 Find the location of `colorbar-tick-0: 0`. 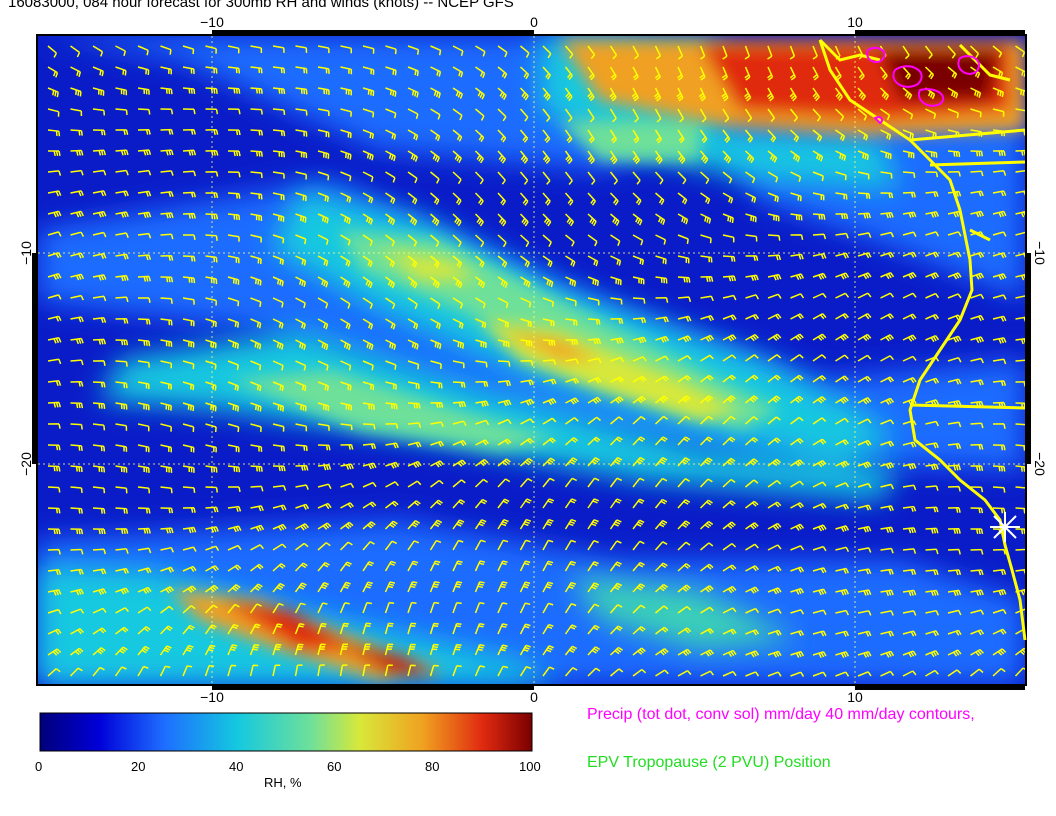

colorbar-tick-0: 0 is located at coordinates (39, 766).